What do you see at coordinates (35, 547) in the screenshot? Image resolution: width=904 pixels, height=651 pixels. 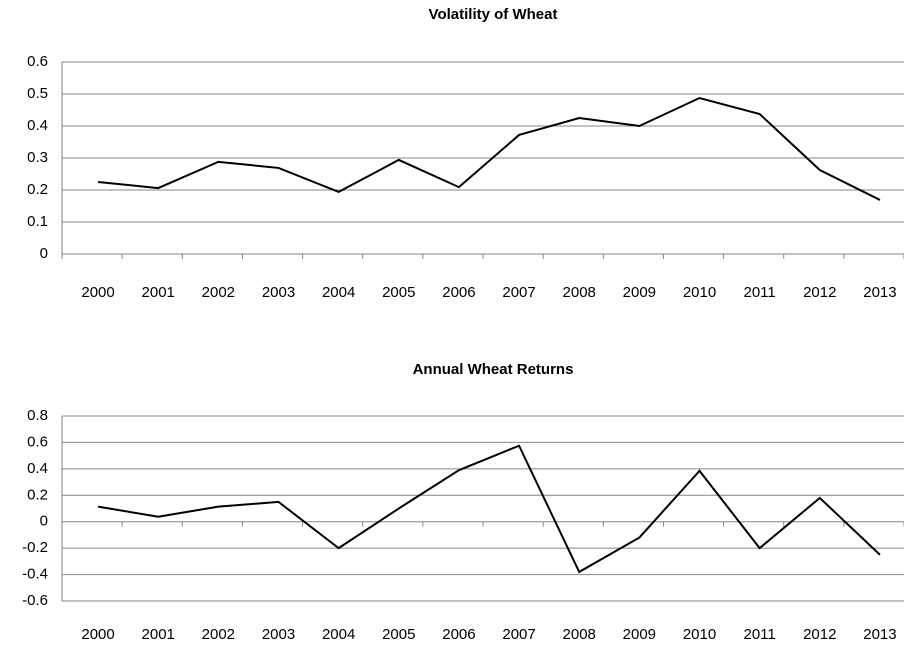 I see `y-tick-label: -0.2` at bounding box center [35, 547].